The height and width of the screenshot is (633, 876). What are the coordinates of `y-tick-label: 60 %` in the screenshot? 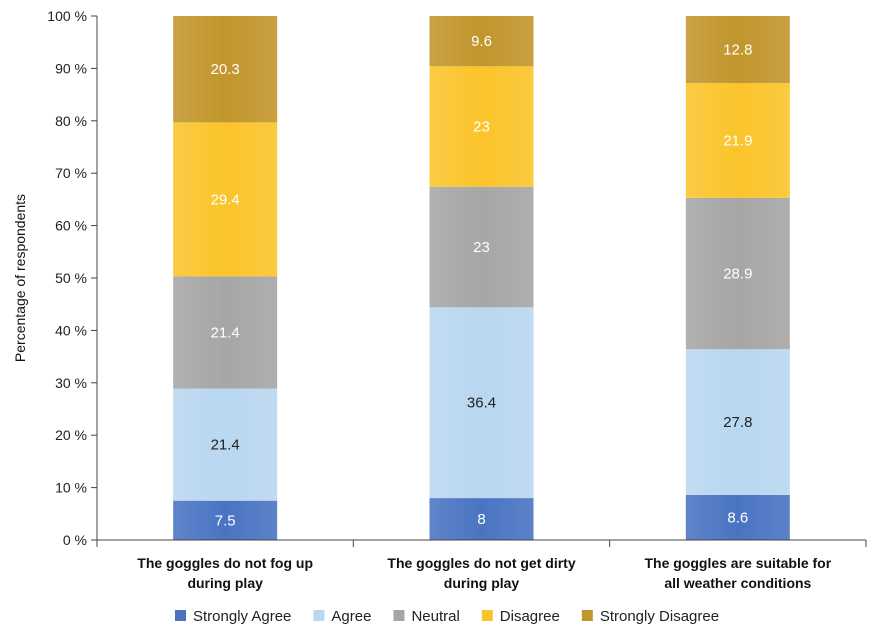 It's located at (71, 226).